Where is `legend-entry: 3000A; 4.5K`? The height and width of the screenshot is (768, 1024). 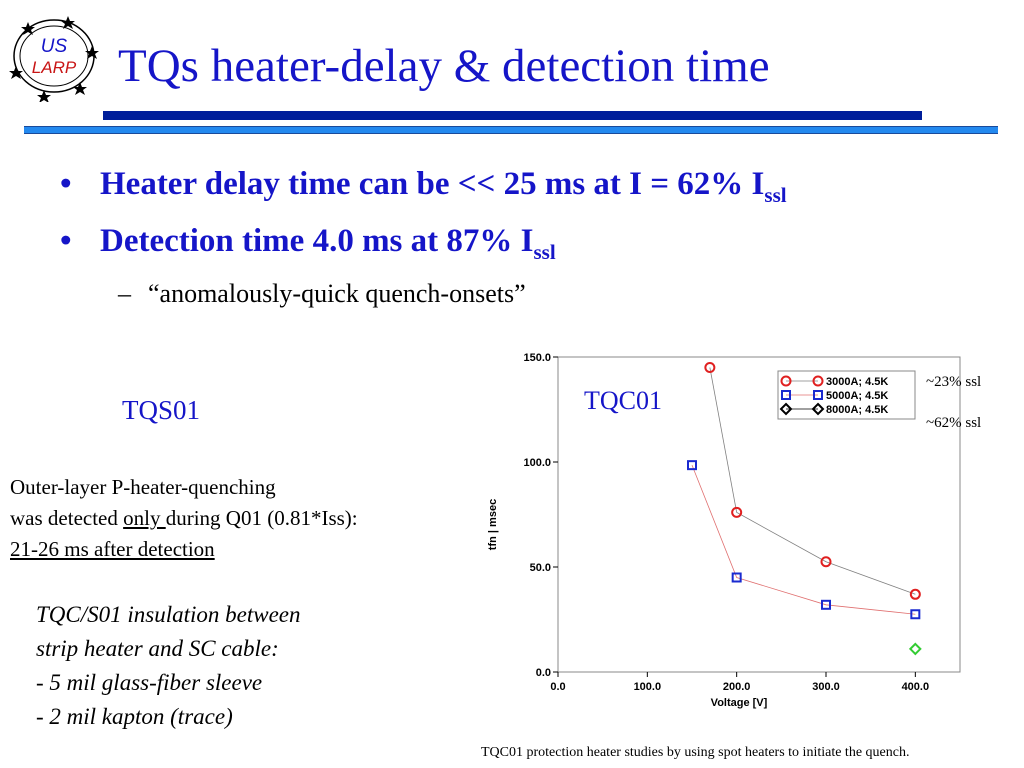
legend-entry: 3000A; 4.5K is located at coordinates (857, 382).